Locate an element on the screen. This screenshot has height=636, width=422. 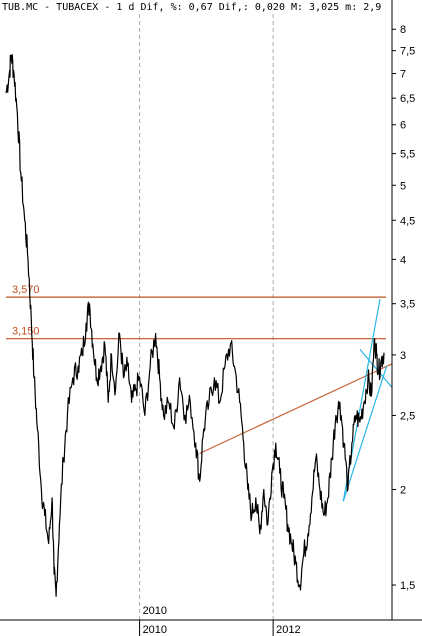
x-tick-label: 2010 is located at coordinates (155, 630).